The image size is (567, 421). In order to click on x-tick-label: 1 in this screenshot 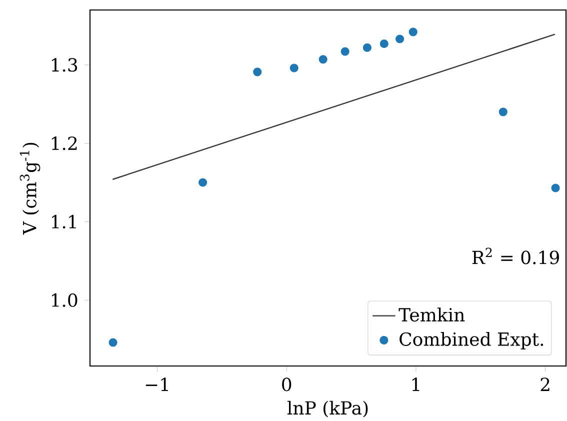, I will do `click(416, 384)`.